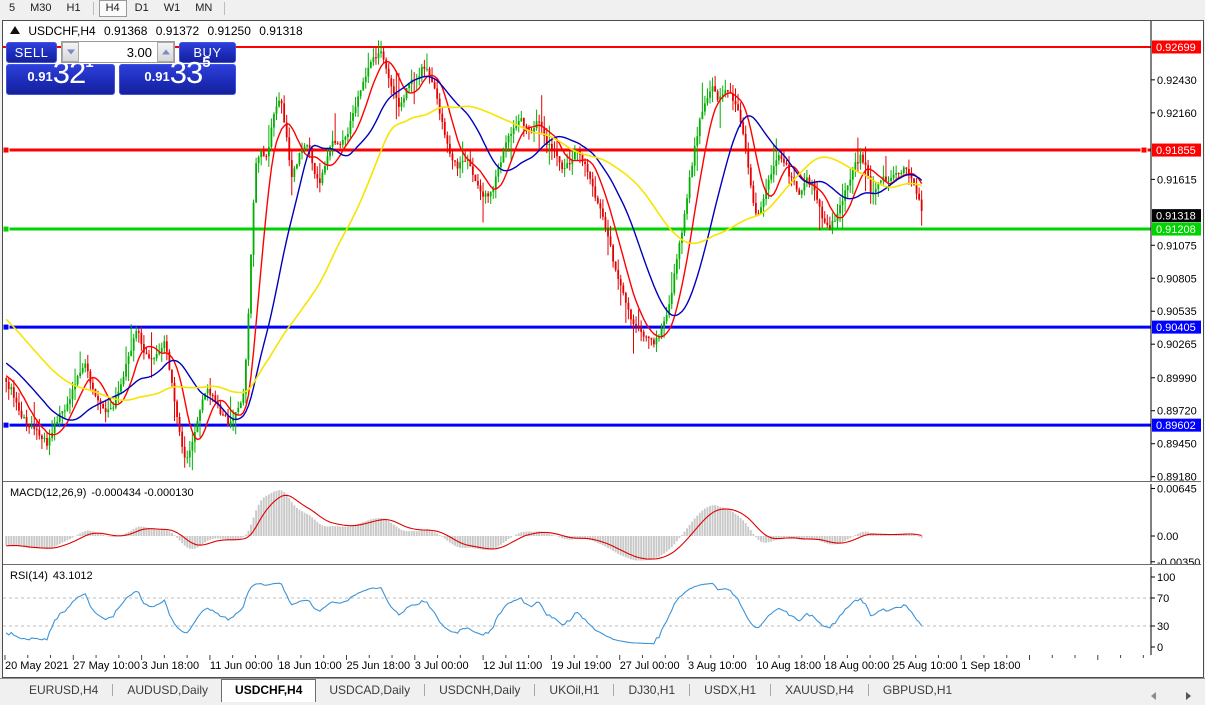 The image size is (1205, 705). Describe the element at coordinates (62, 31) in the screenshot. I see `chart-symbol: USDCHF,H4` at that location.